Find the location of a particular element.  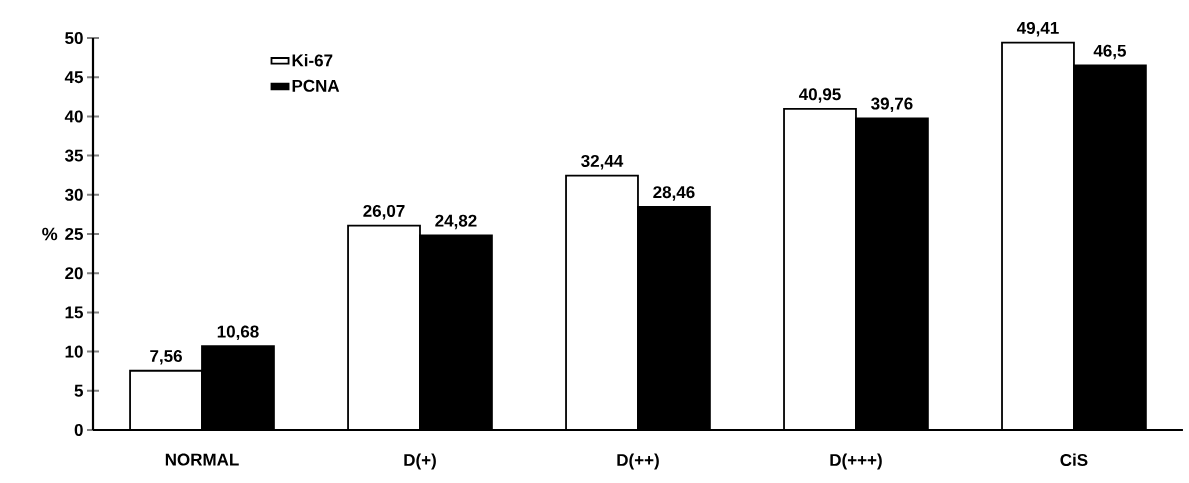

y-tick-label: 50 is located at coordinates (74, 38).